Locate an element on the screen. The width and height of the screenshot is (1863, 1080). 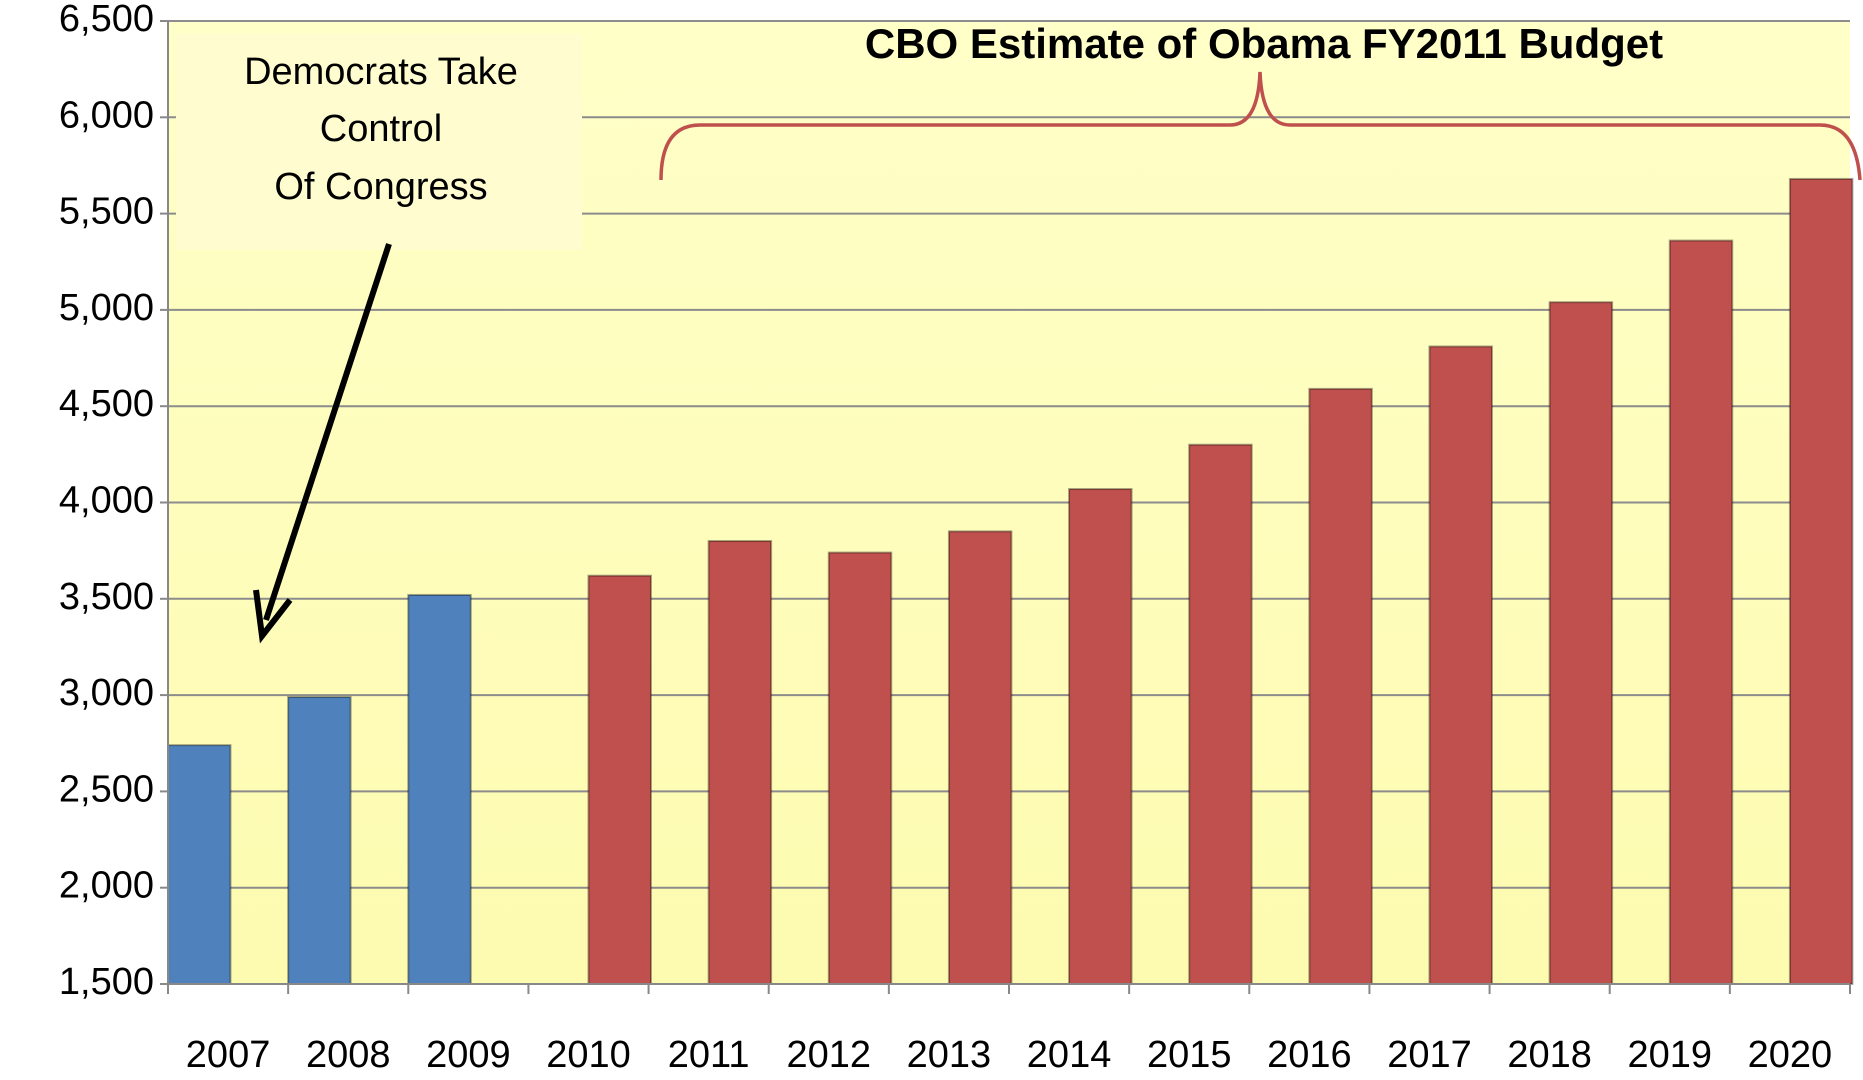
x-tick-label: 2018 is located at coordinates (1549, 1055).